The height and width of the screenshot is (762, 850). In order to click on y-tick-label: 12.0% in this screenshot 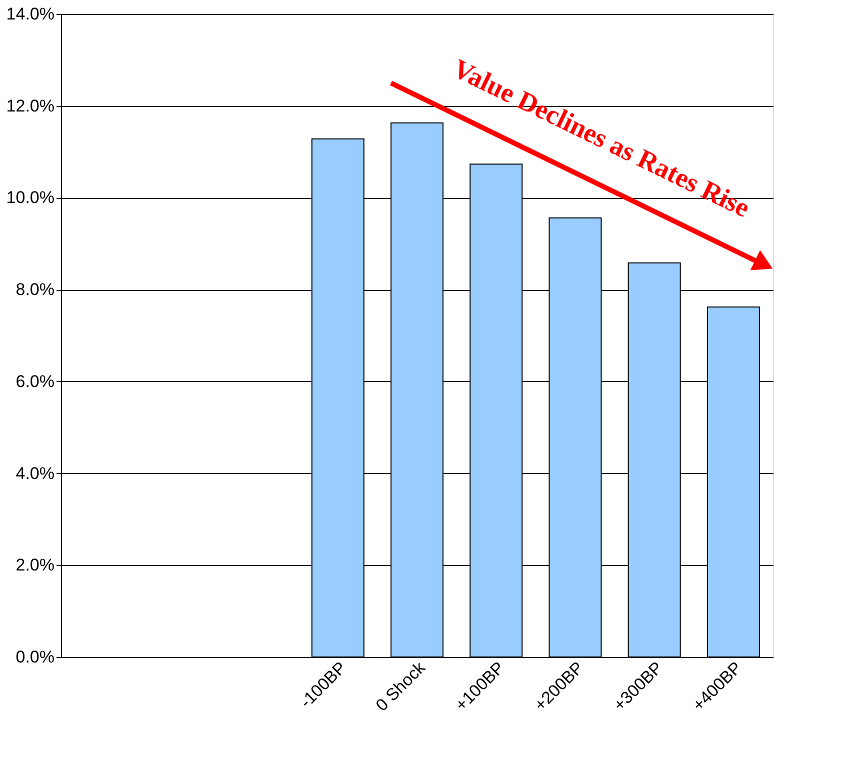, I will do `click(30, 106)`.